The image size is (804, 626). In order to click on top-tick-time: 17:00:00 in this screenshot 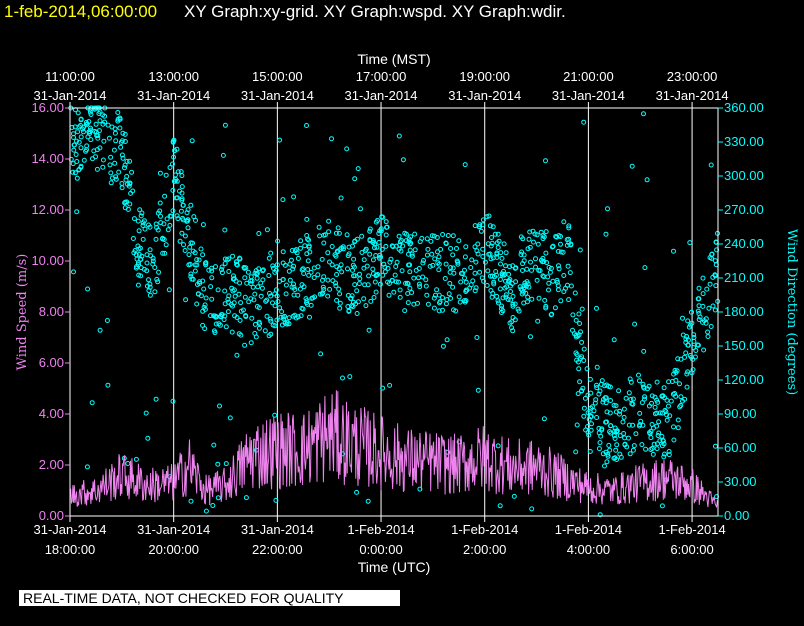, I will do `click(381, 76)`.